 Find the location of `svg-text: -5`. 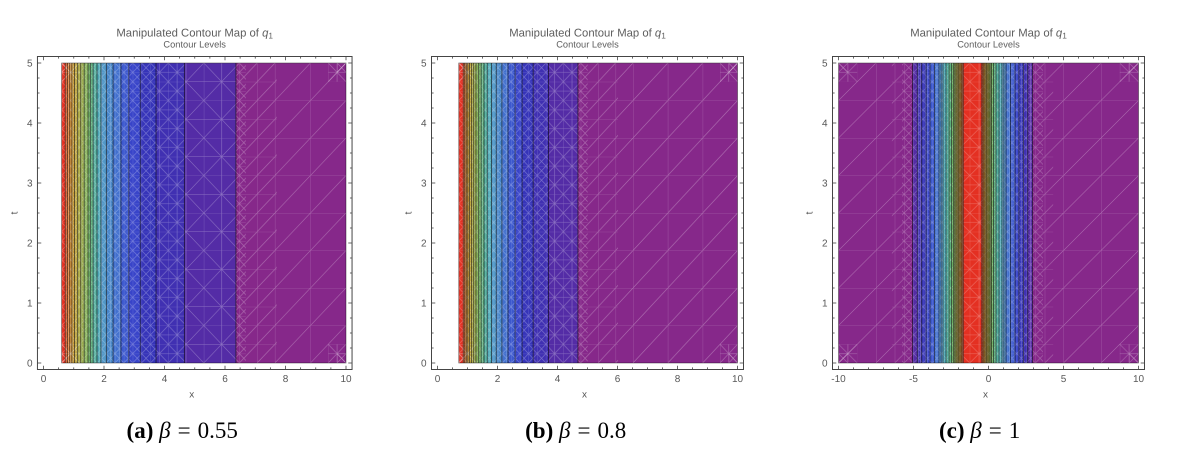

svg-text: -5 is located at coordinates (913, 379).